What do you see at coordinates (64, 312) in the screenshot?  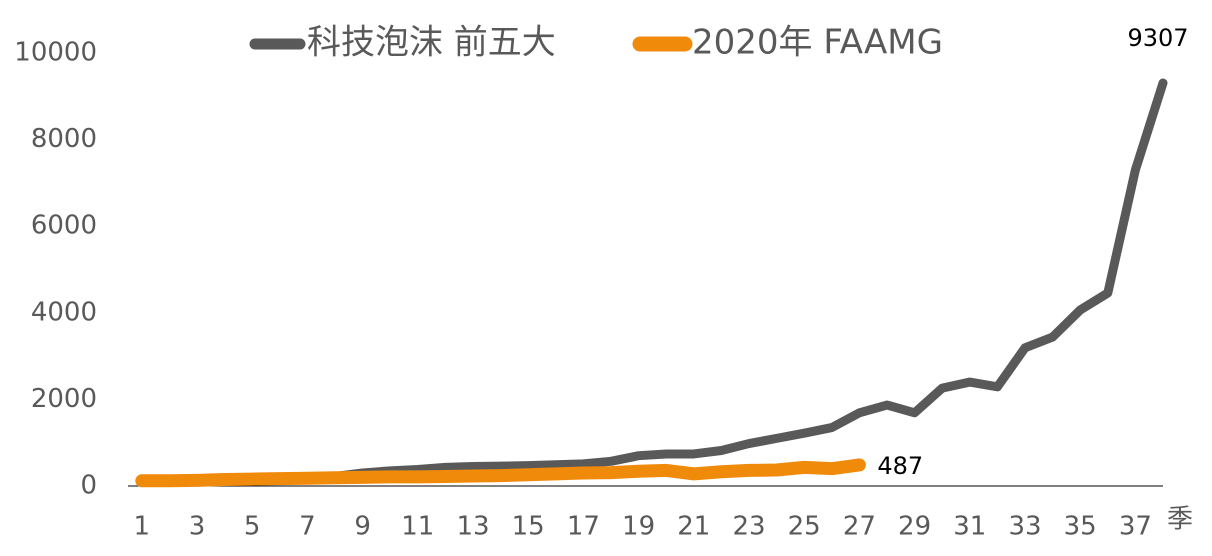 I see `y-tick-label: 4000` at bounding box center [64, 312].